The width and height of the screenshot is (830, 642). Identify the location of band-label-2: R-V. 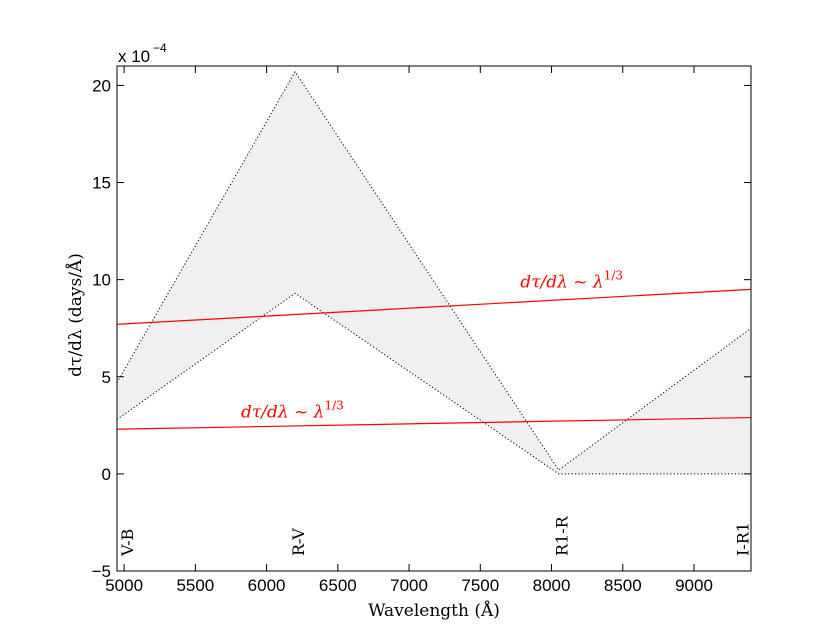
(298, 542).